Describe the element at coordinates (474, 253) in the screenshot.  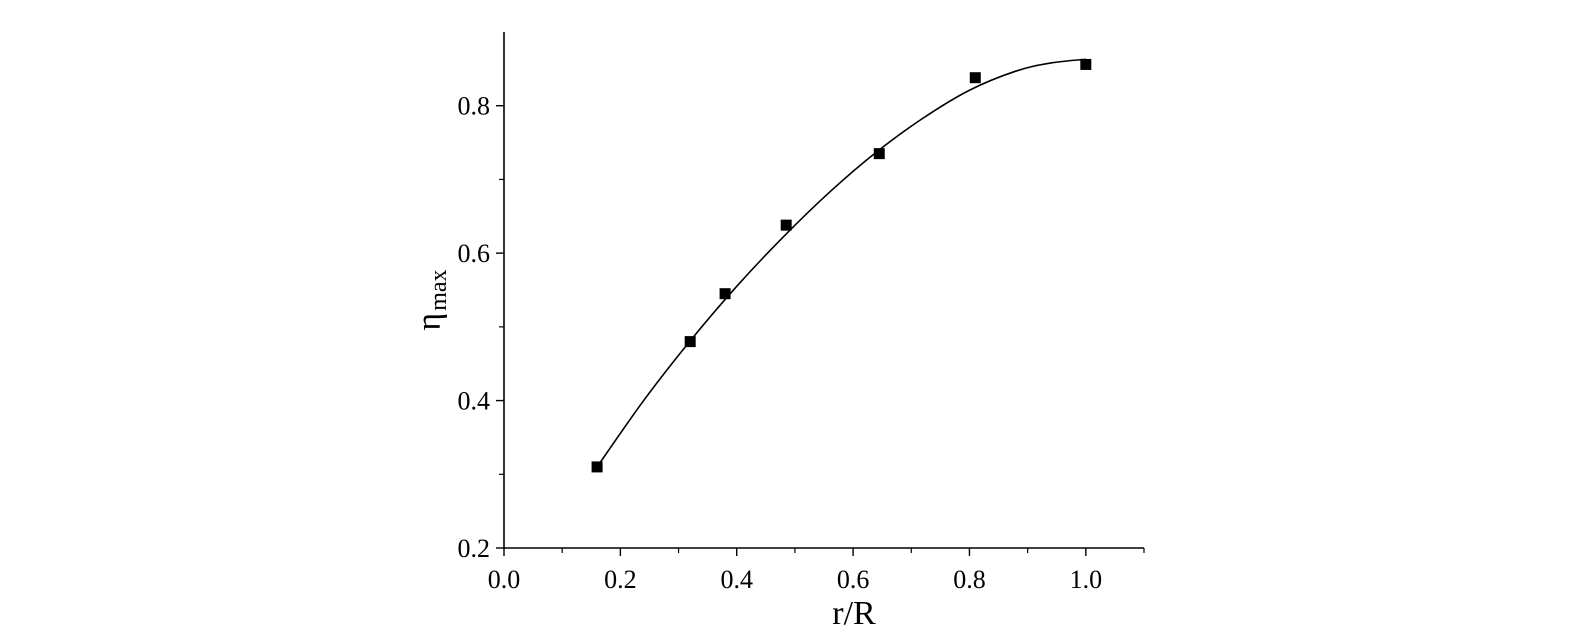
I see `y-tick-label: 0.6` at that location.